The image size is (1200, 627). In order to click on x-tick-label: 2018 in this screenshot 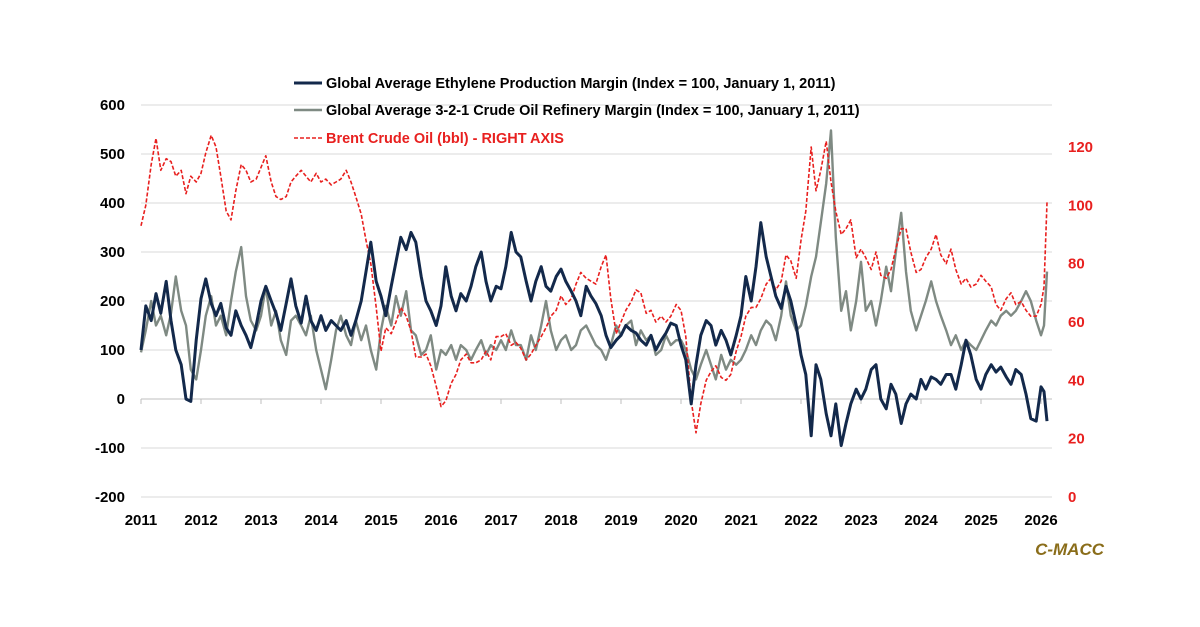, I will do `click(560, 520)`.